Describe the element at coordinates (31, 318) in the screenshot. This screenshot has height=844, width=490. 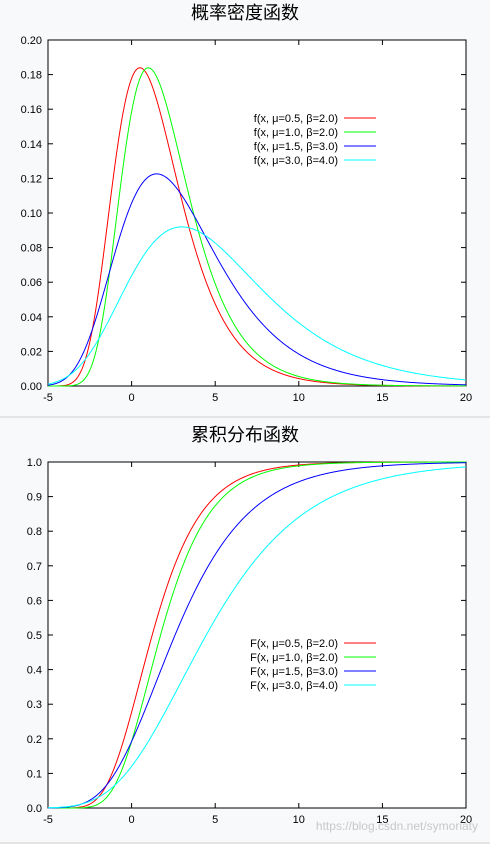
I see `pdf-y-tick-label: 0.04` at that location.